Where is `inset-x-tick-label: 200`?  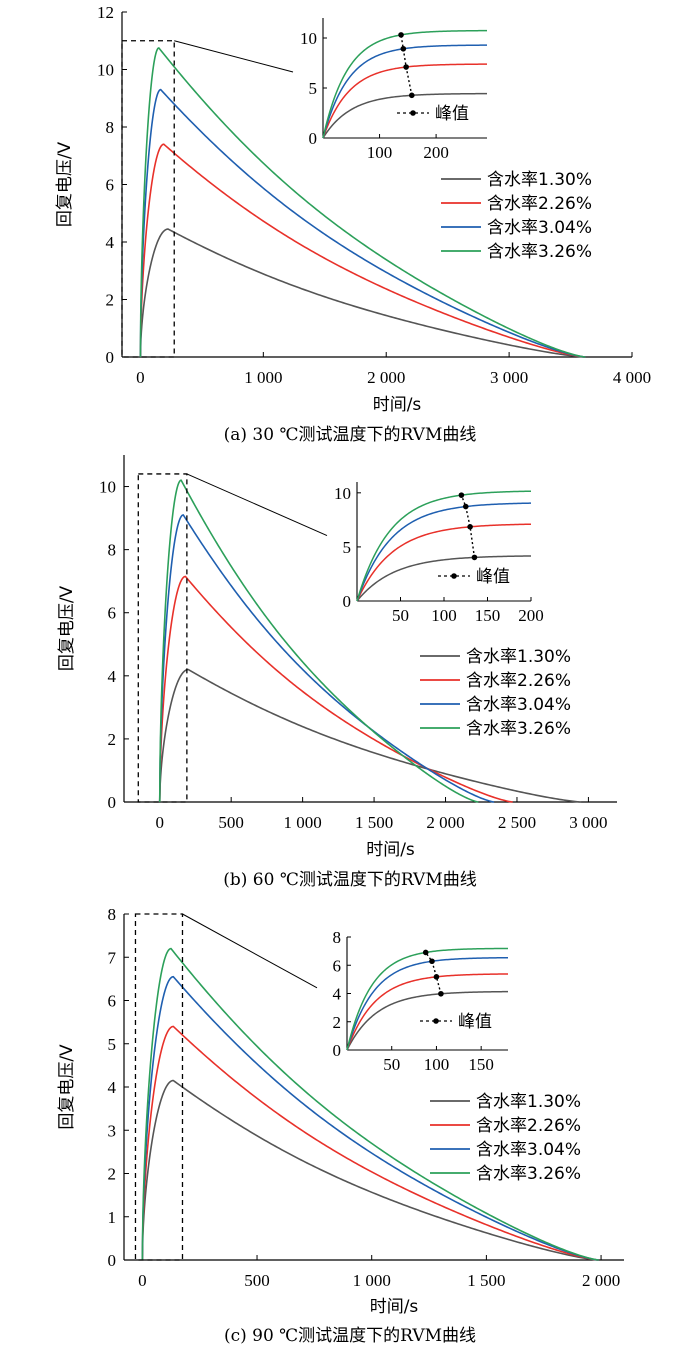 inset-x-tick-label: 200 is located at coordinates (531, 615).